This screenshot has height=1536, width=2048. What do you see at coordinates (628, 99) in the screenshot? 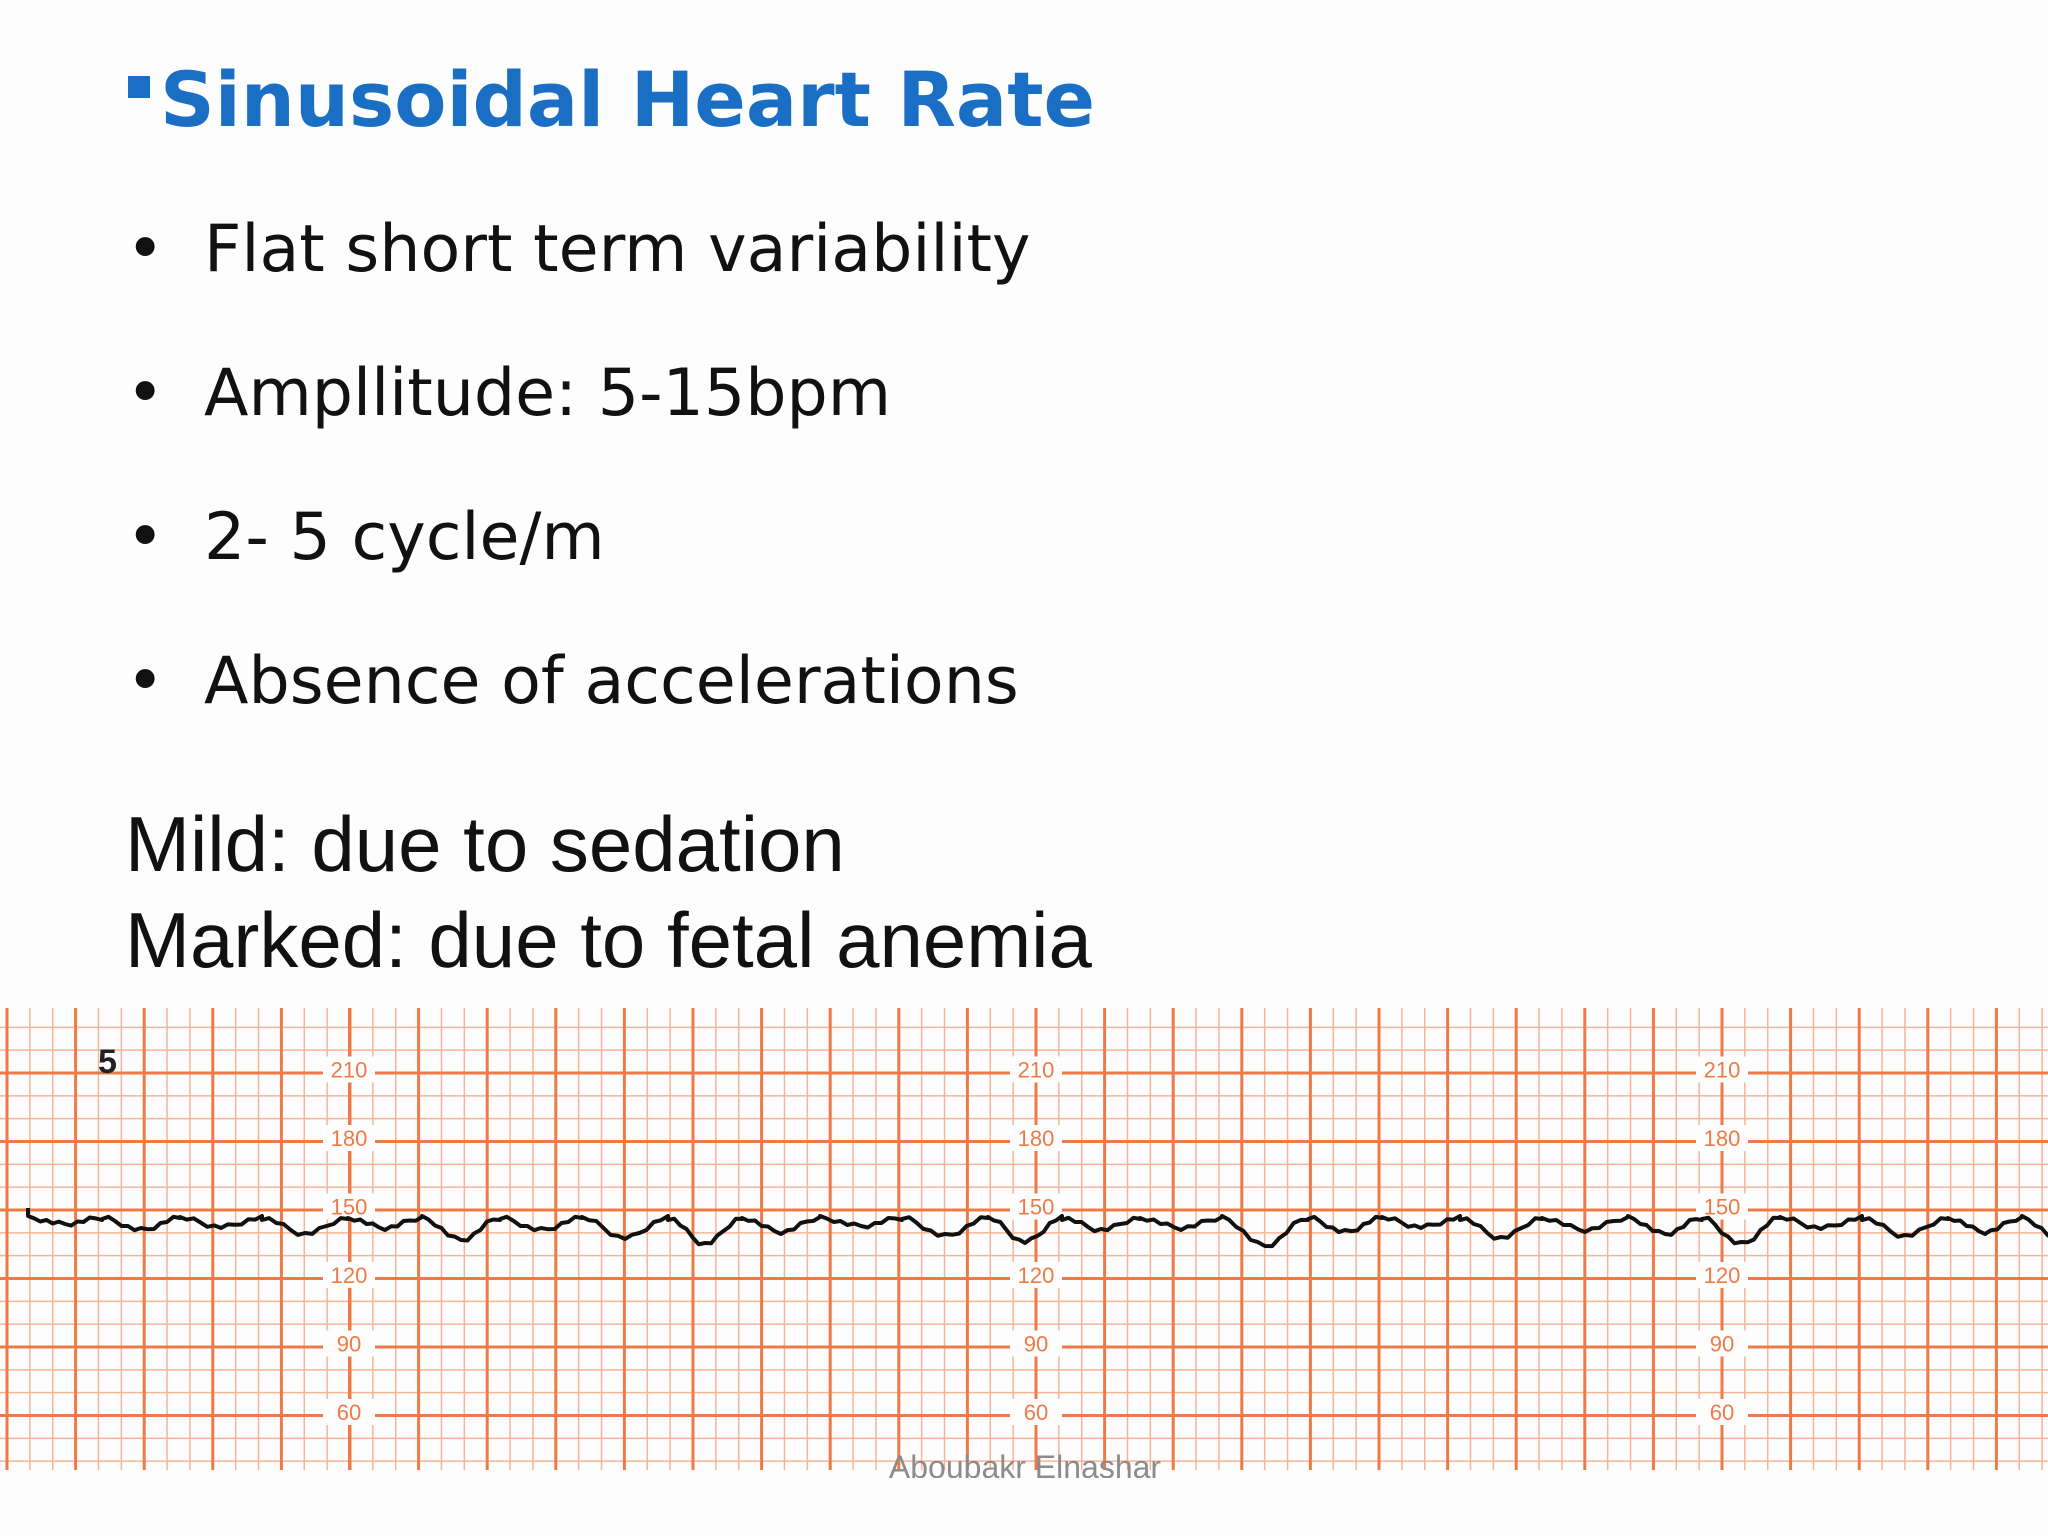
I see `slide-title-text: Sinusoidal Heart Rate` at bounding box center [628, 99].